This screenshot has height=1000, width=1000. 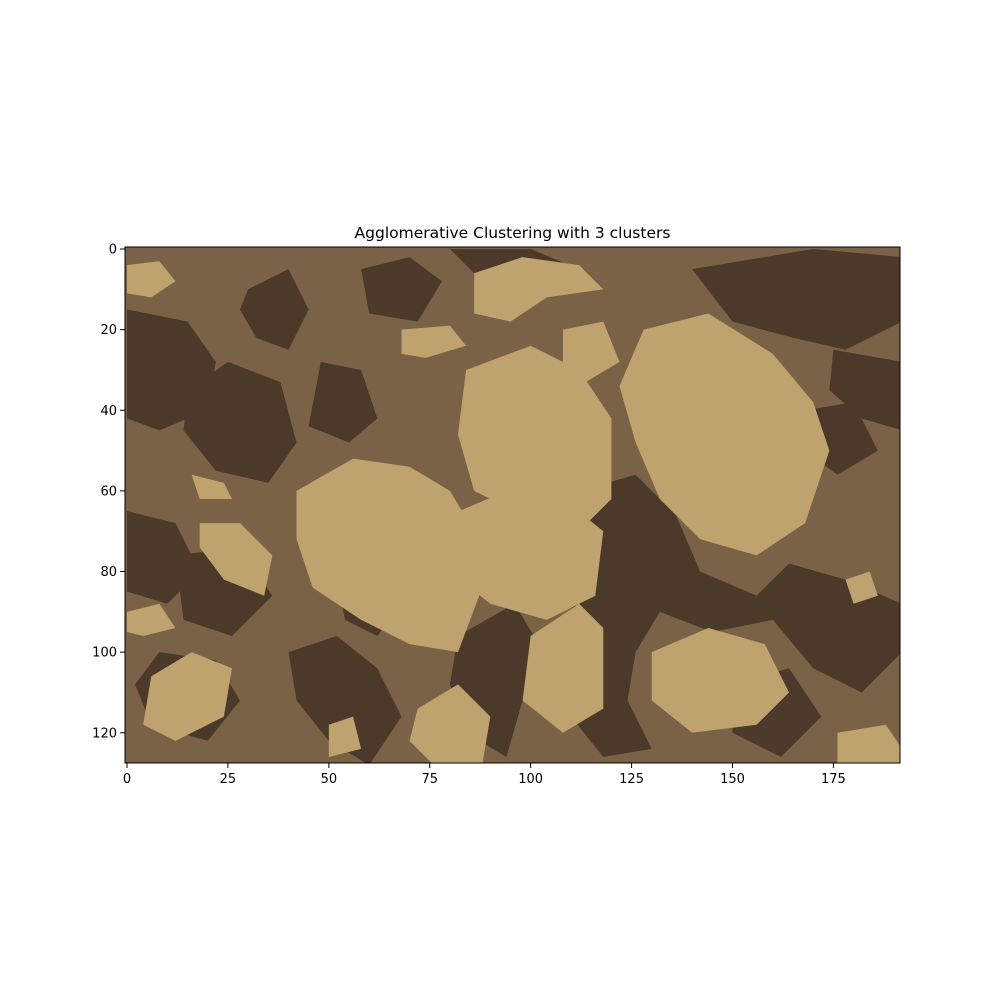 I want to click on y-tick-label: 80, so click(x=108, y=572).